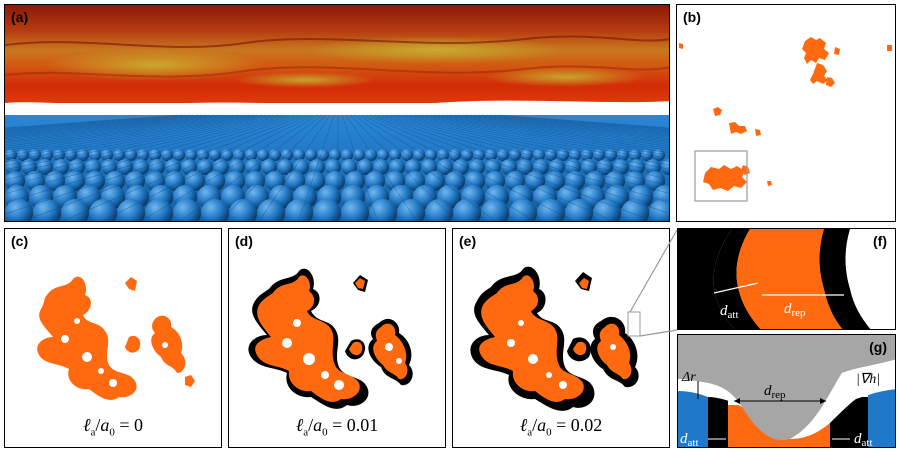  I want to click on panel-e-caption: ℓa/a0 = 0.02, so click(561, 427).